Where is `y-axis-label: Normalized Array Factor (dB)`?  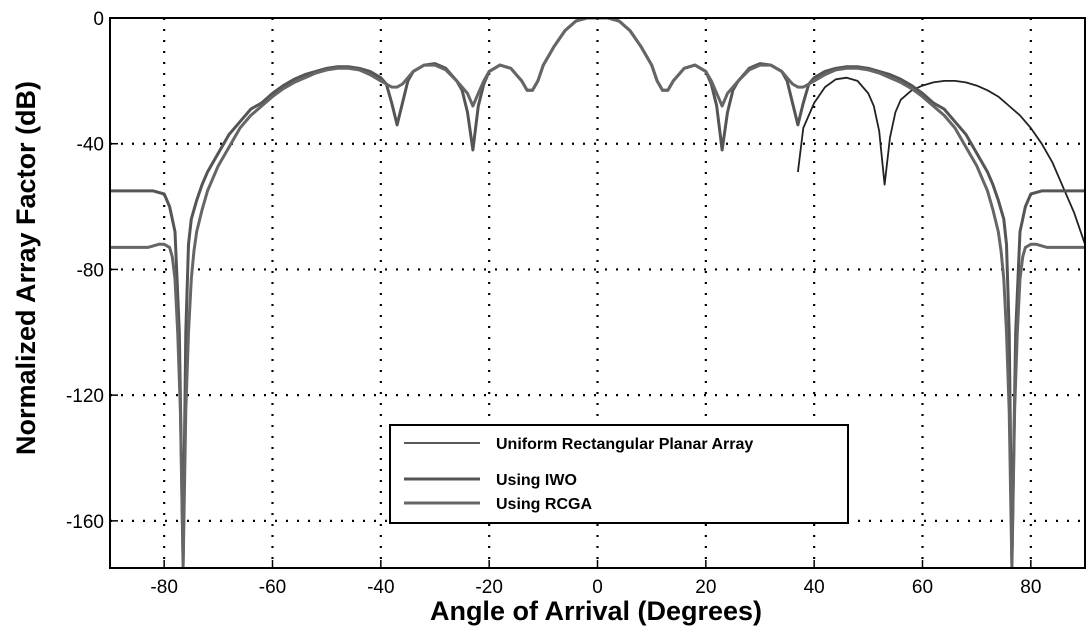 y-axis-label: Normalized Array Factor (dB) is located at coordinates (26, 268).